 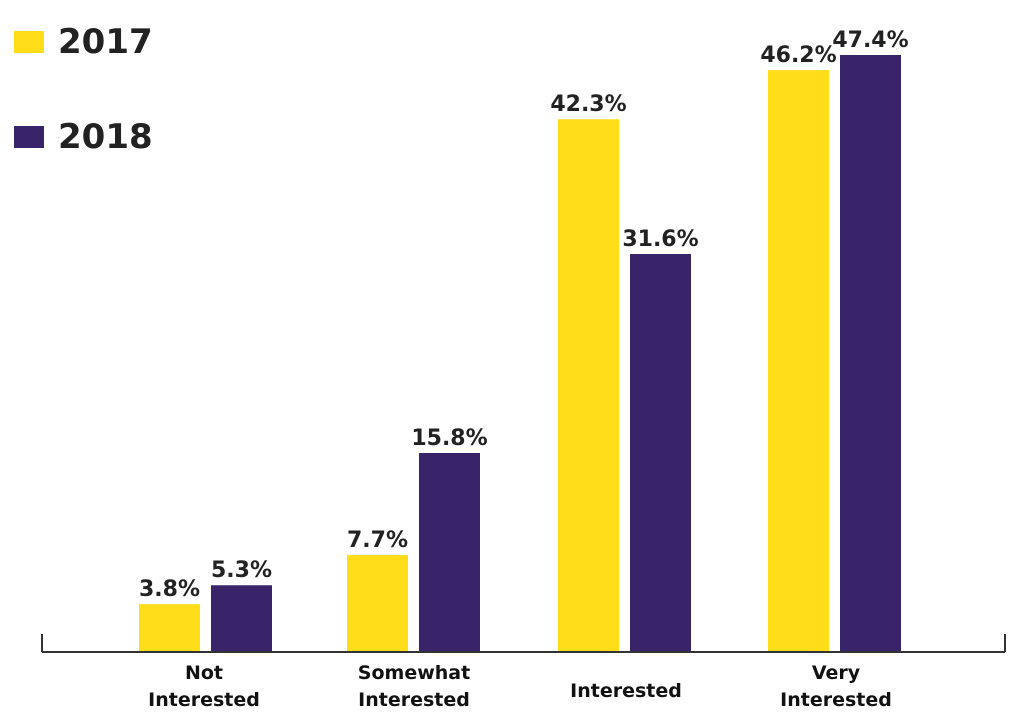 What do you see at coordinates (660, 239) in the screenshot?
I see `value-label-2018-interested: 31.6%` at bounding box center [660, 239].